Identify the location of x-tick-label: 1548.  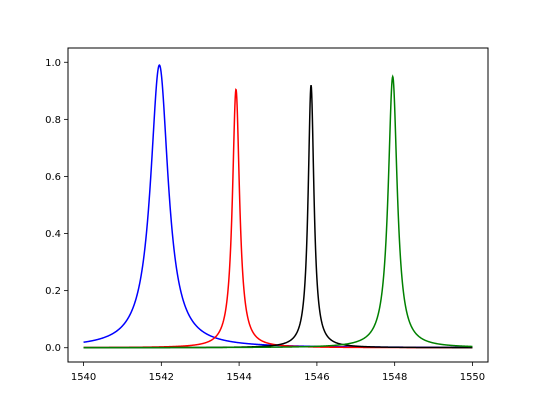
(394, 377).